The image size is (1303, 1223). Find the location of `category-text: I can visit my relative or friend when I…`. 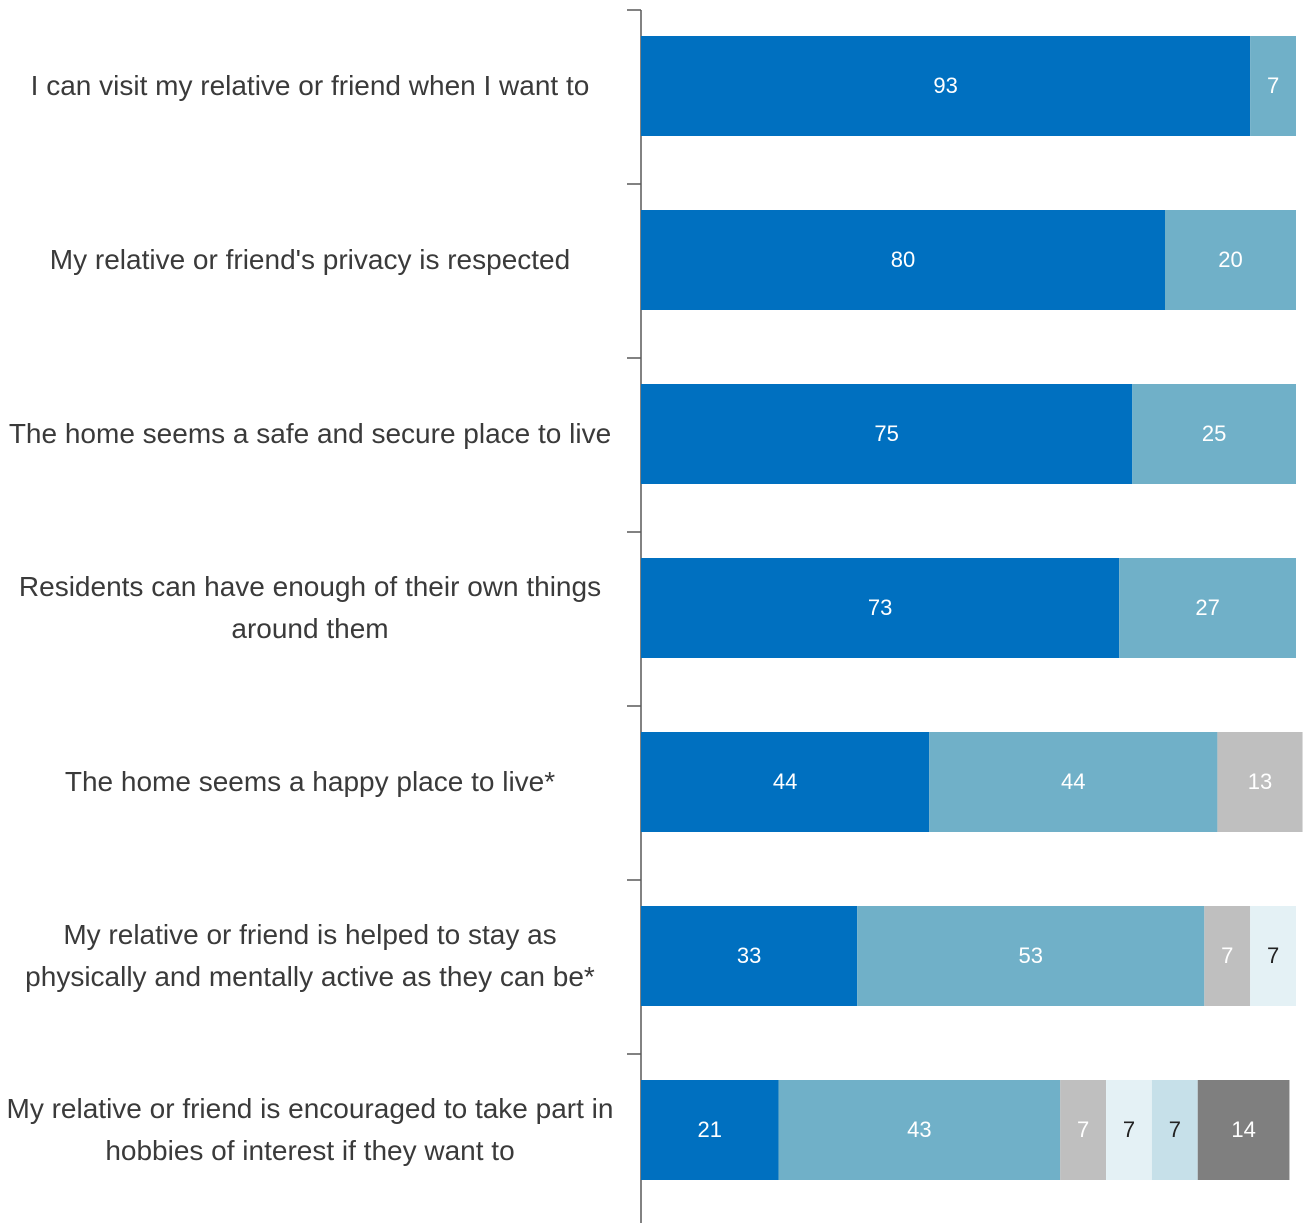

category-text: I can visit my relative or friend when I… is located at coordinates (310, 85).